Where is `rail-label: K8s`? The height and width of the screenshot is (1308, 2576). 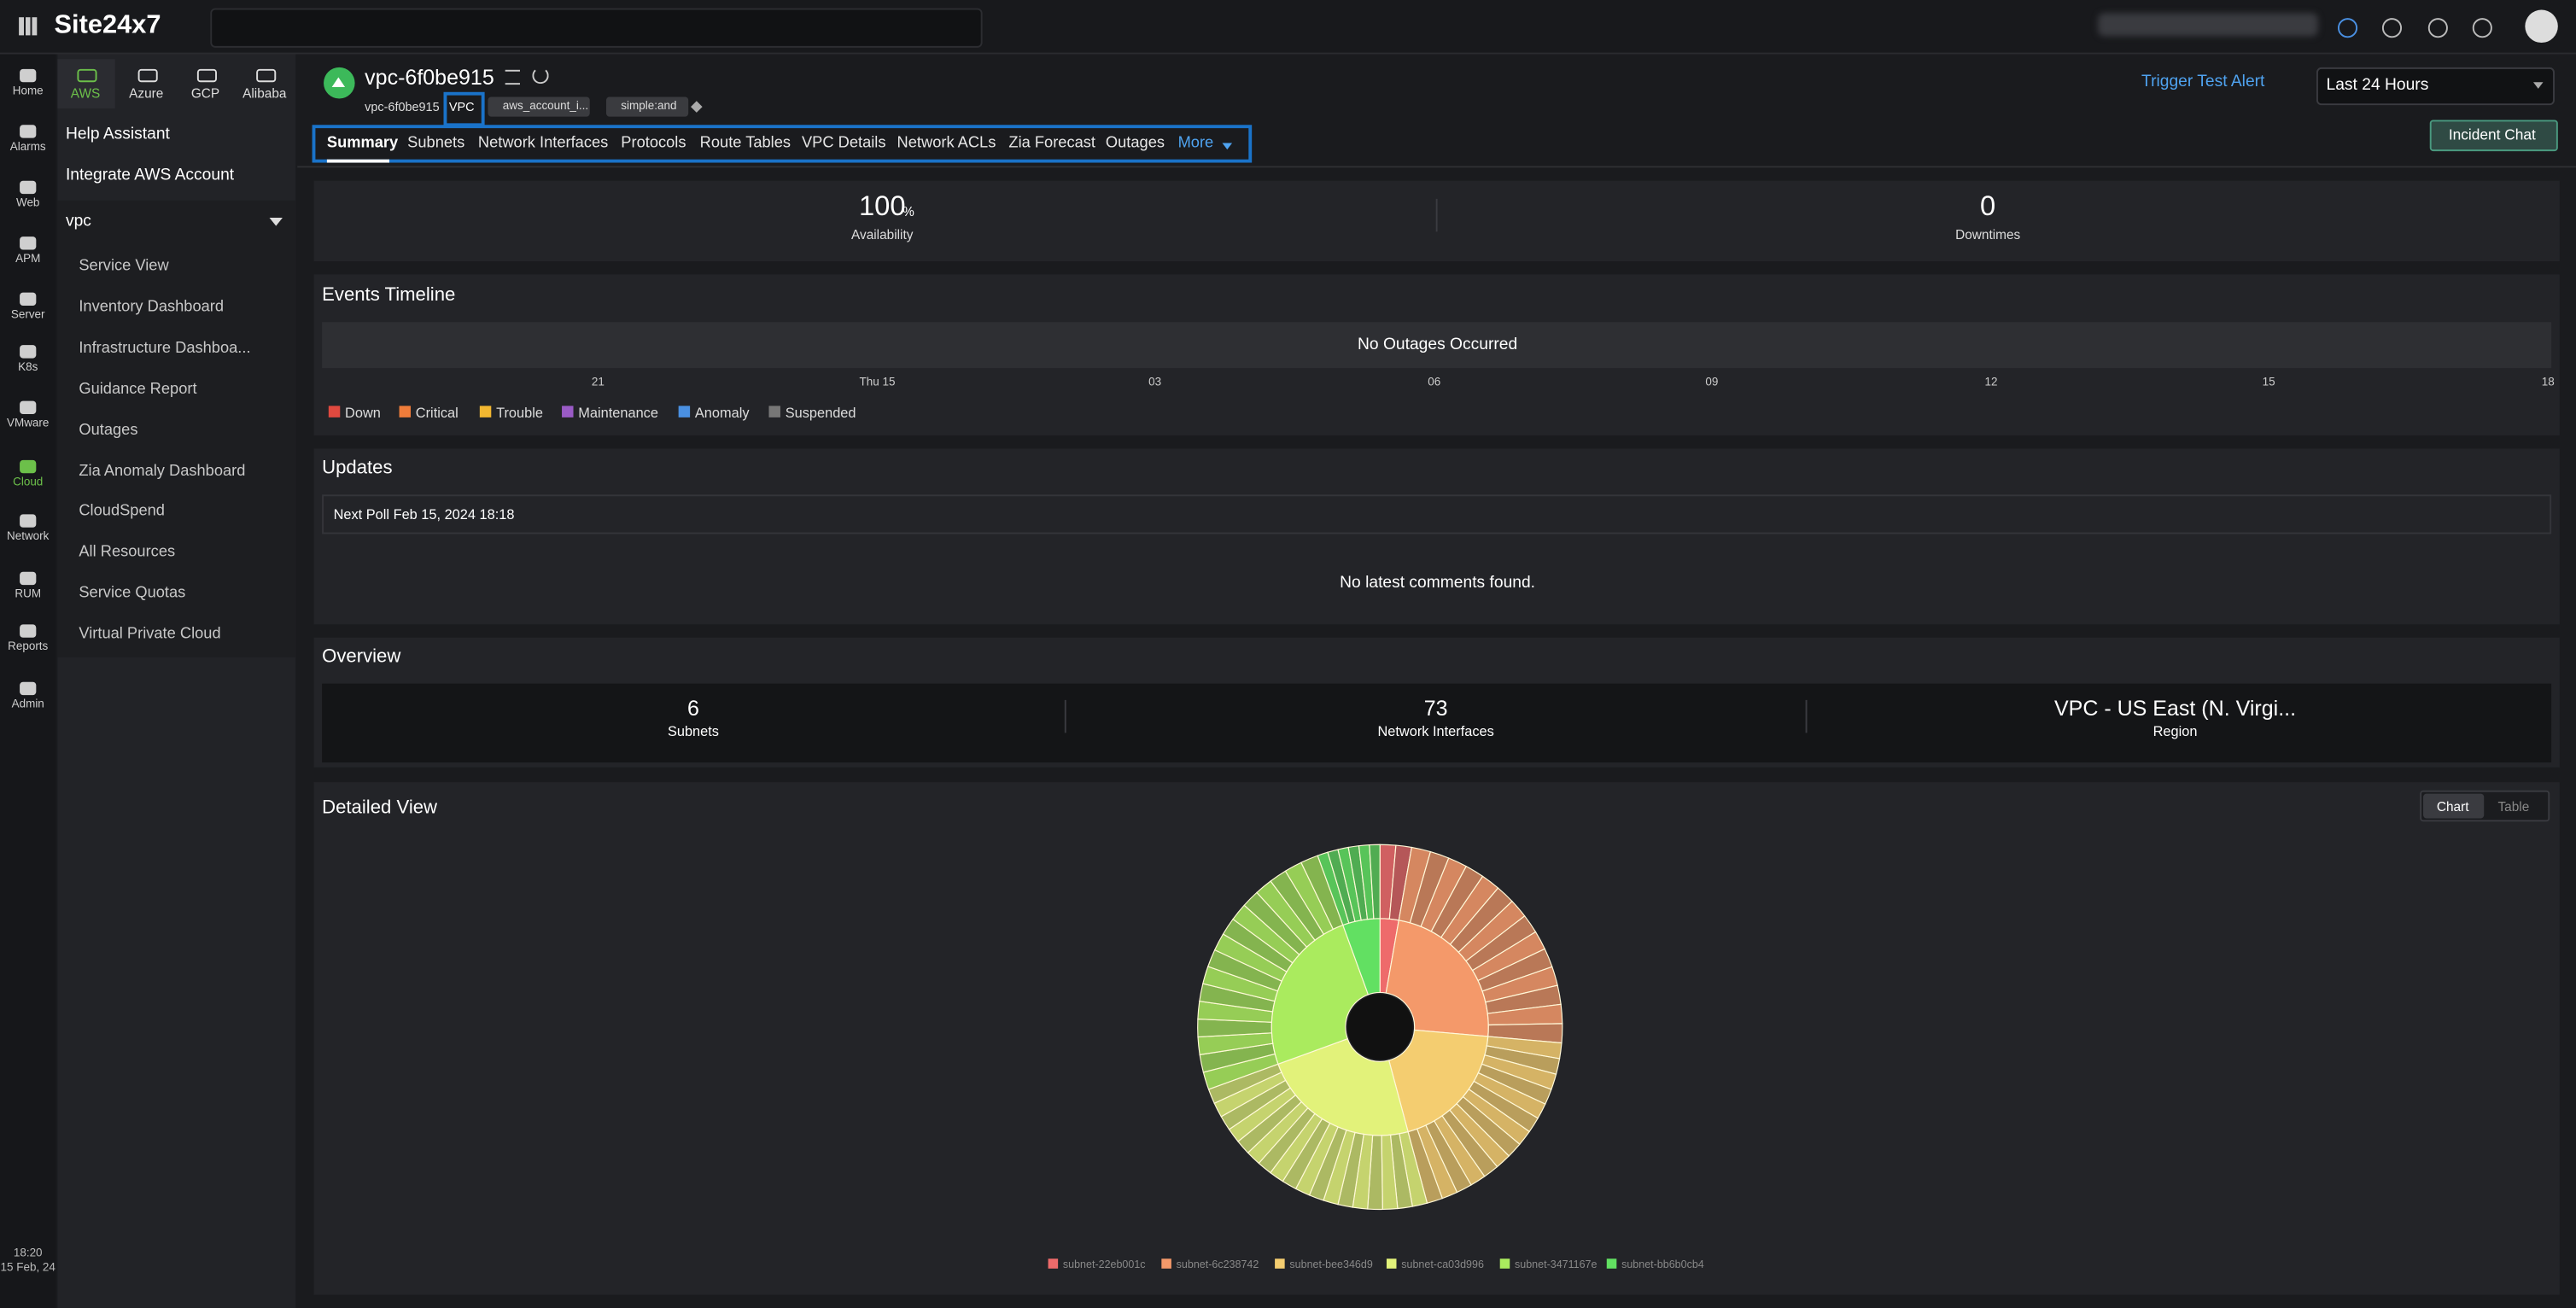
rail-label: K8s is located at coordinates (28, 368).